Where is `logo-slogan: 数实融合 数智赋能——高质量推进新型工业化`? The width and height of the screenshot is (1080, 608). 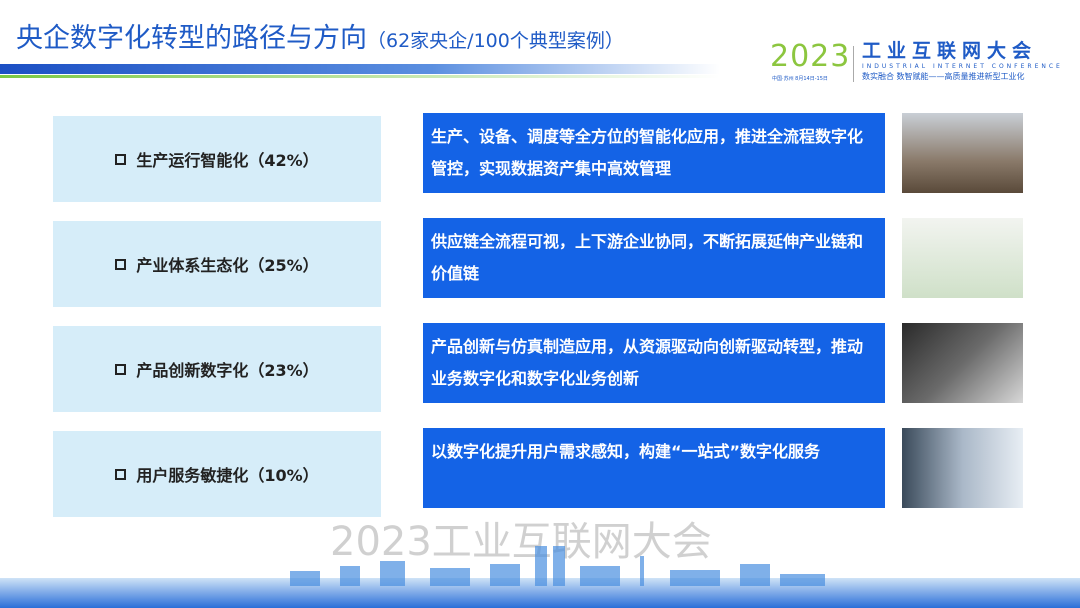 logo-slogan: 数实融合 数智赋能——高质量推进新型工业化 is located at coordinates (943, 76).